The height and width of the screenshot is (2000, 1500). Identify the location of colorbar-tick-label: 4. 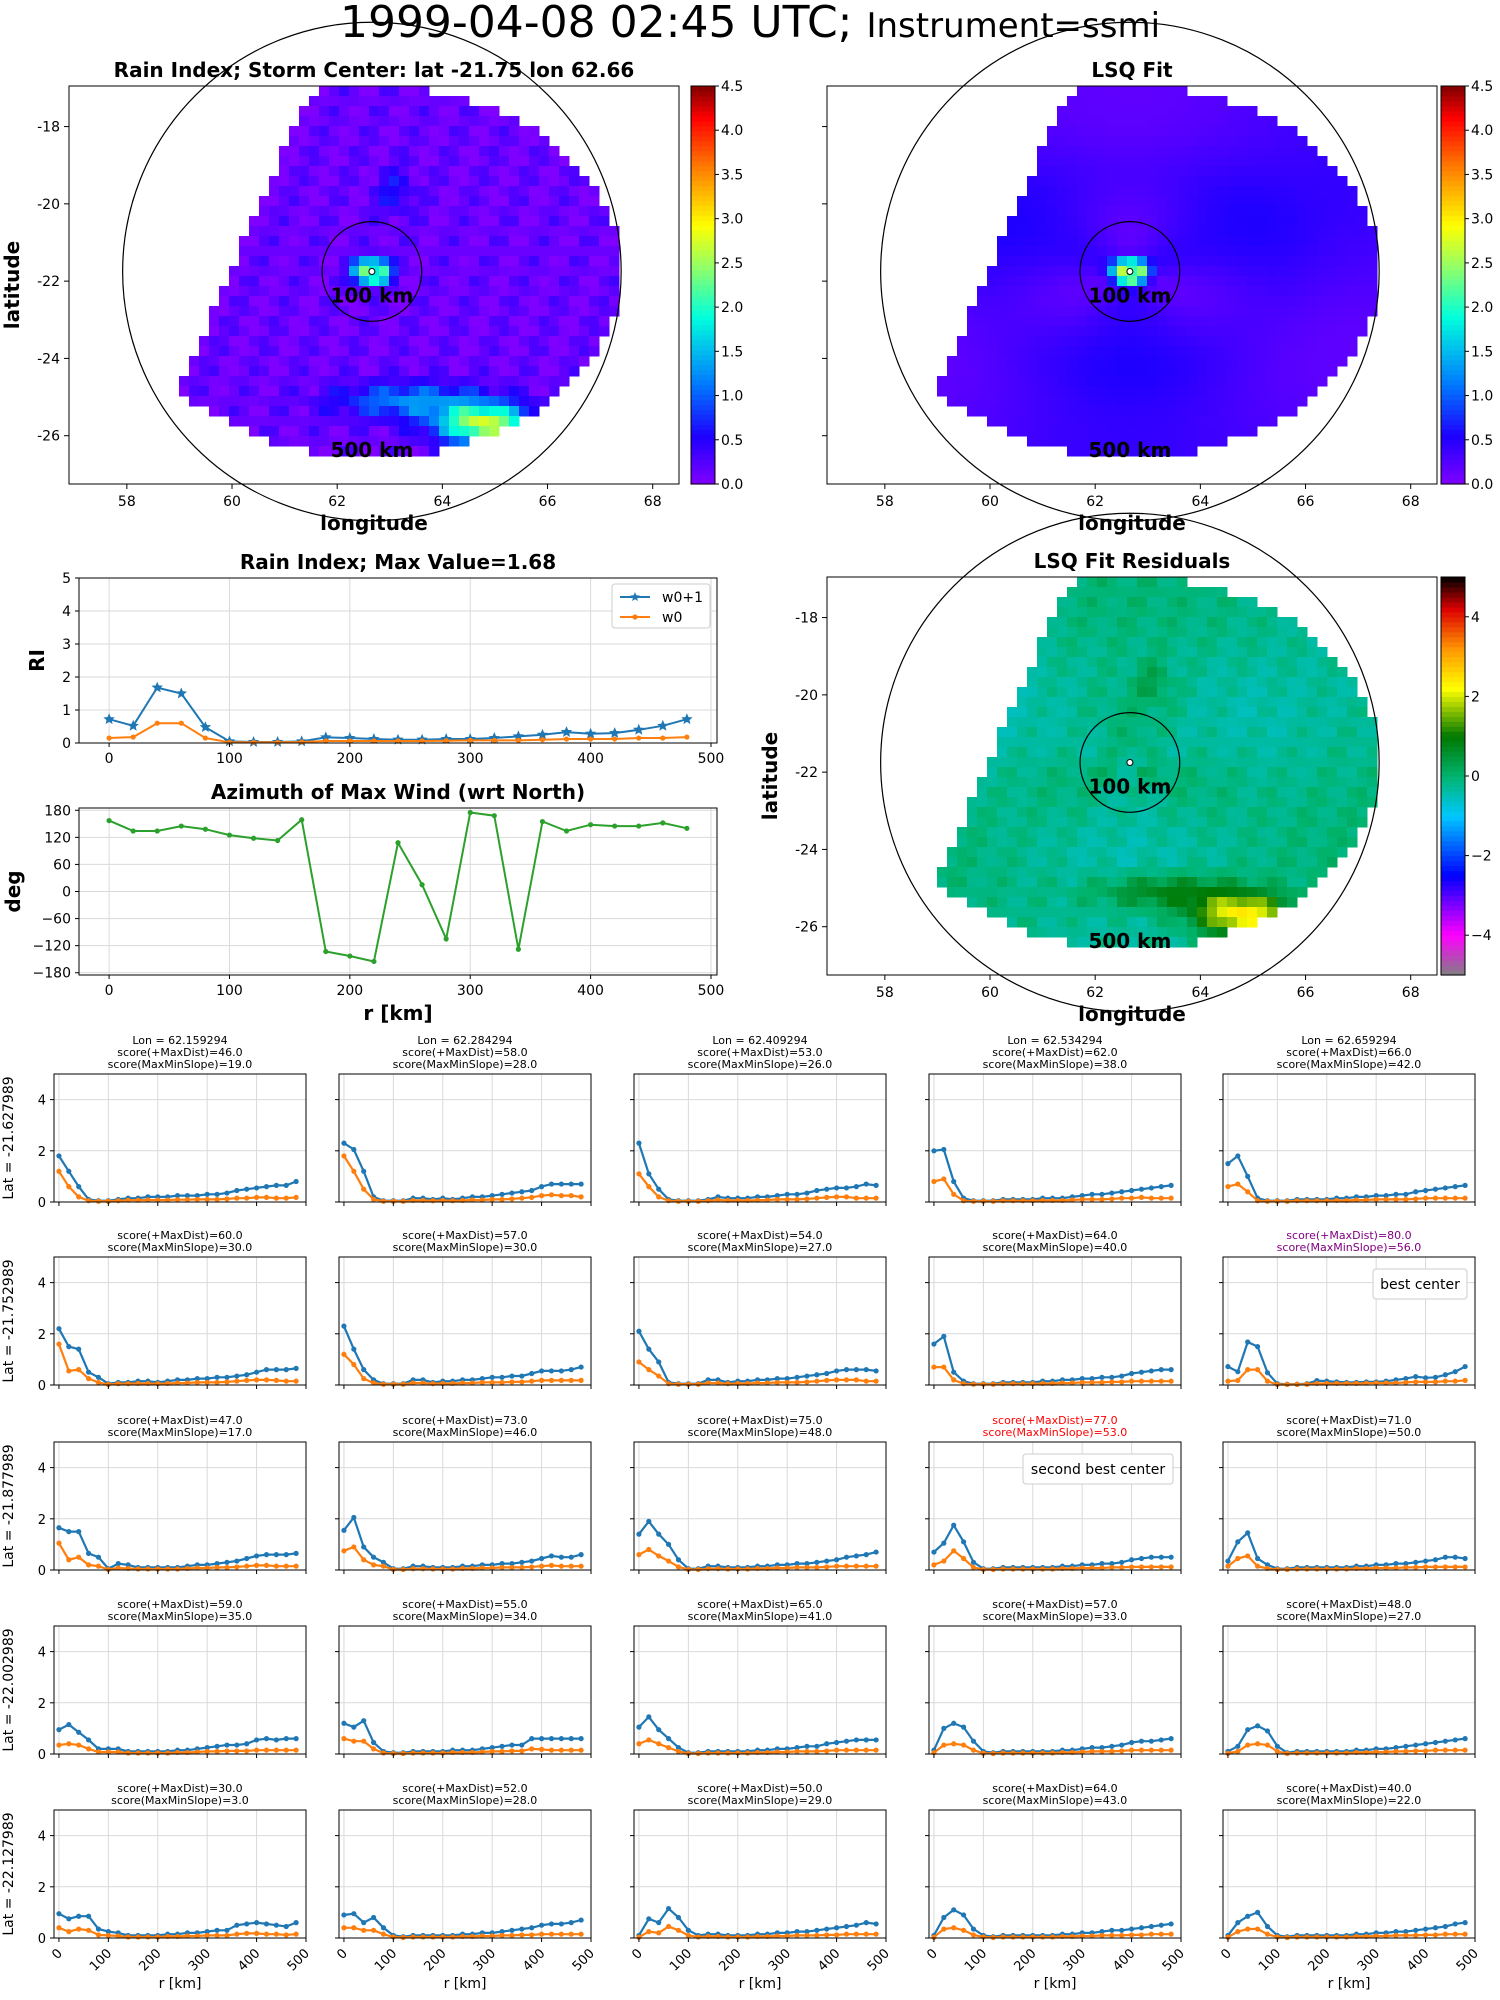
(1475, 618).